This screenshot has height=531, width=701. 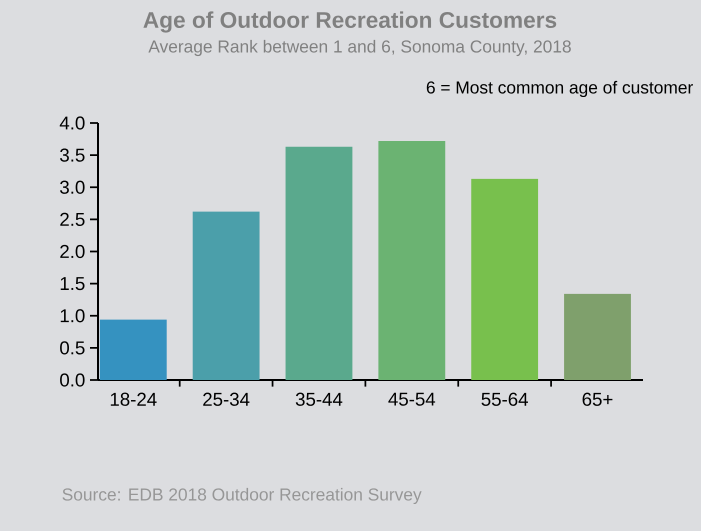 I want to click on y-tick-label: 3.0, so click(x=72, y=187).